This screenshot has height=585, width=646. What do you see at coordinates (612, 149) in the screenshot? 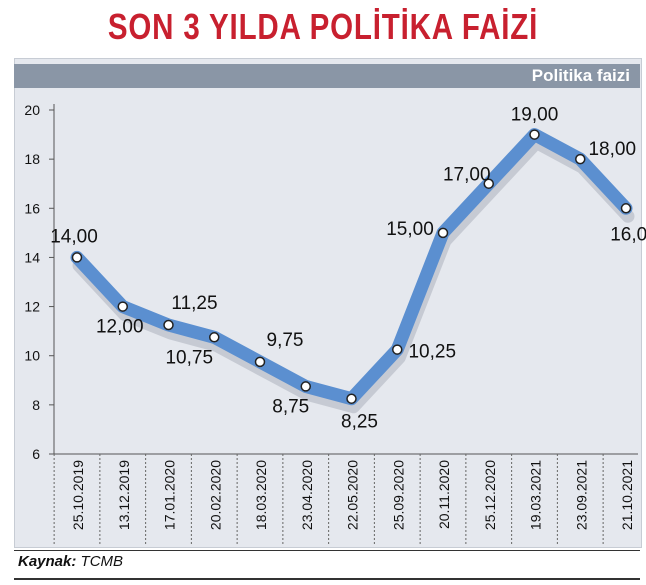
I see `data-label: 18,00` at bounding box center [612, 149].